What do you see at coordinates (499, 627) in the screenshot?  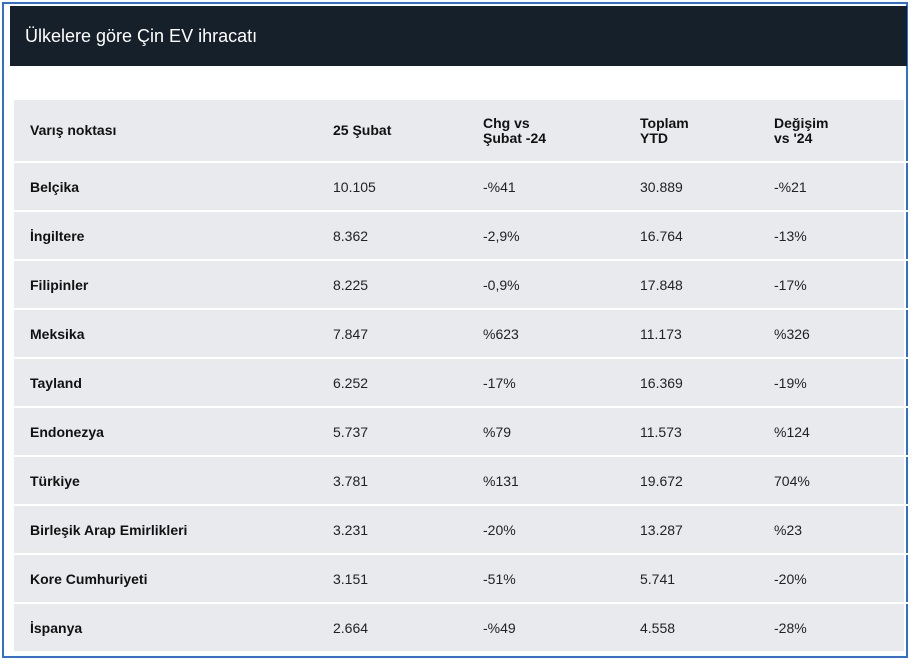 I see `cell-chg-vs-feb-24: -%49` at bounding box center [499, 627].